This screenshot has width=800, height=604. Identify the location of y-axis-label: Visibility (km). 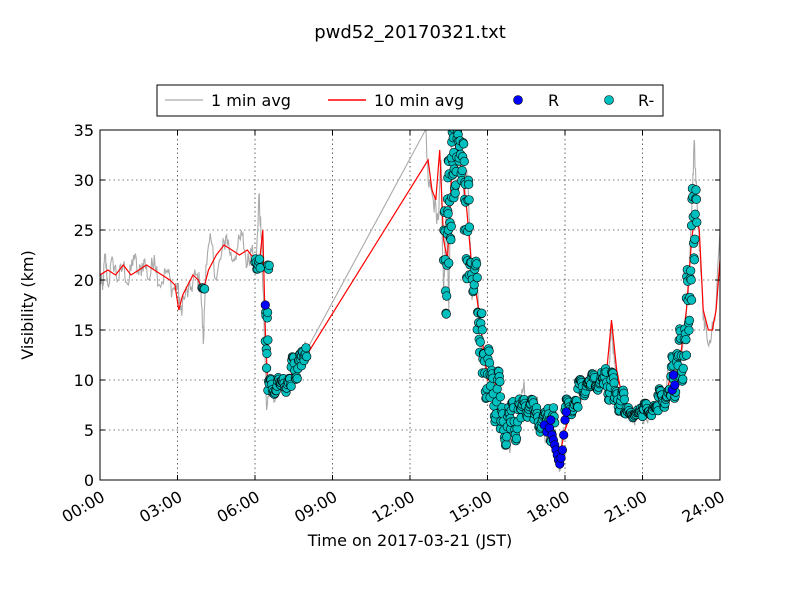
(27, 304).